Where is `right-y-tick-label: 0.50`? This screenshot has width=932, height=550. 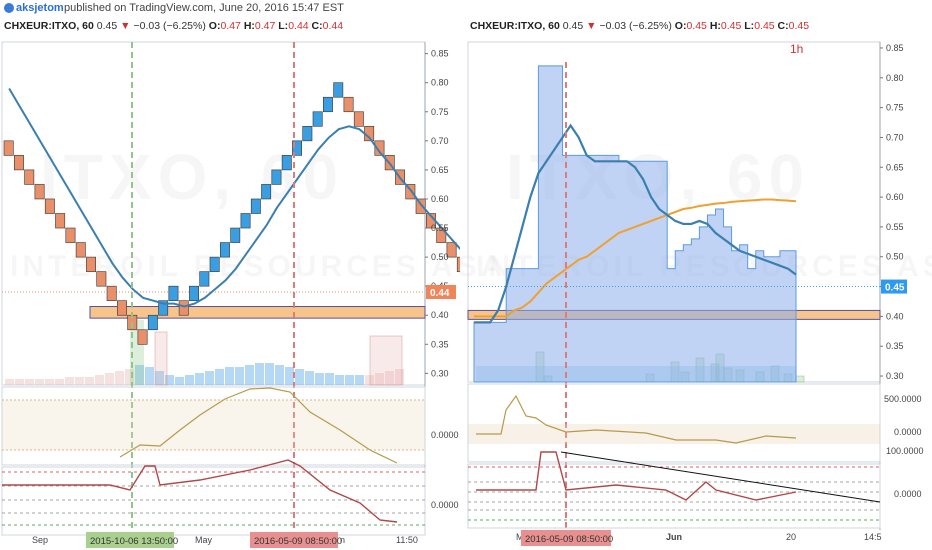
right-y-tick-label: 0.50 is located at coordinates (895, 257).